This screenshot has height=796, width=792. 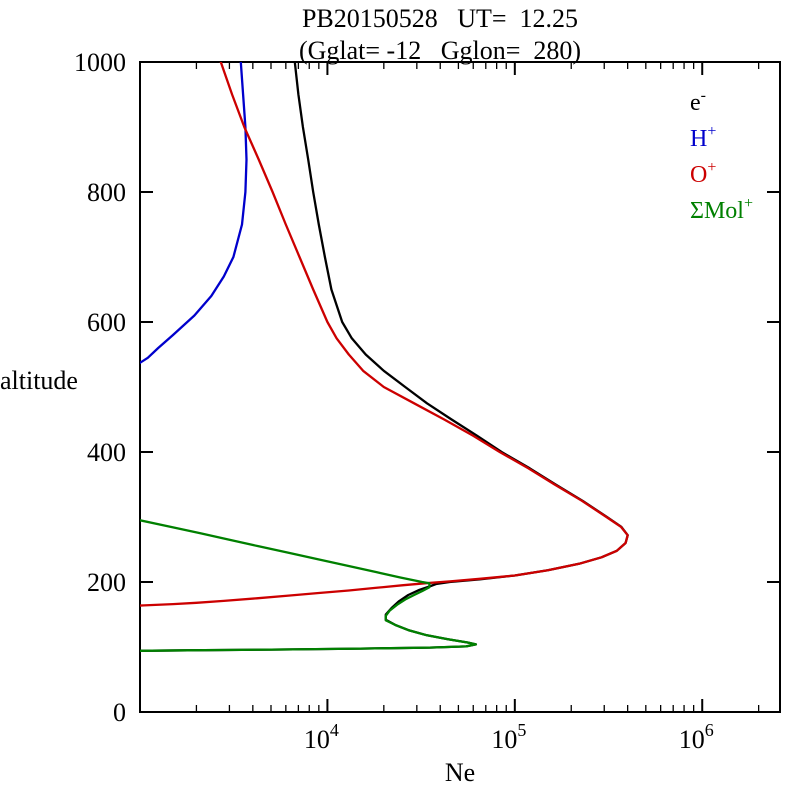 I want to click on legend-item-electron: e-, so click(x=698, y=101).